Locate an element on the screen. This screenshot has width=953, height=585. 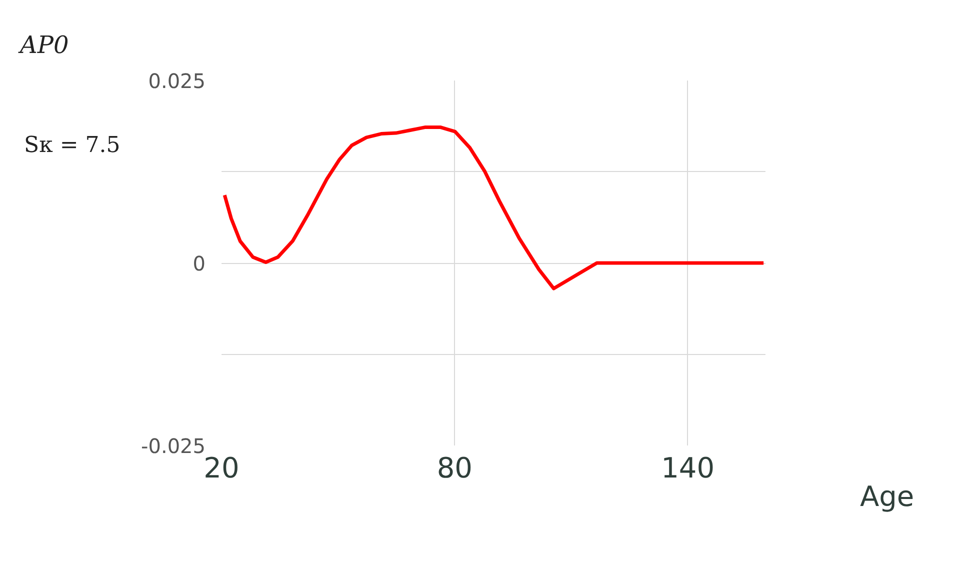
chart-title: AP0 is located at coordinates (44, 45).